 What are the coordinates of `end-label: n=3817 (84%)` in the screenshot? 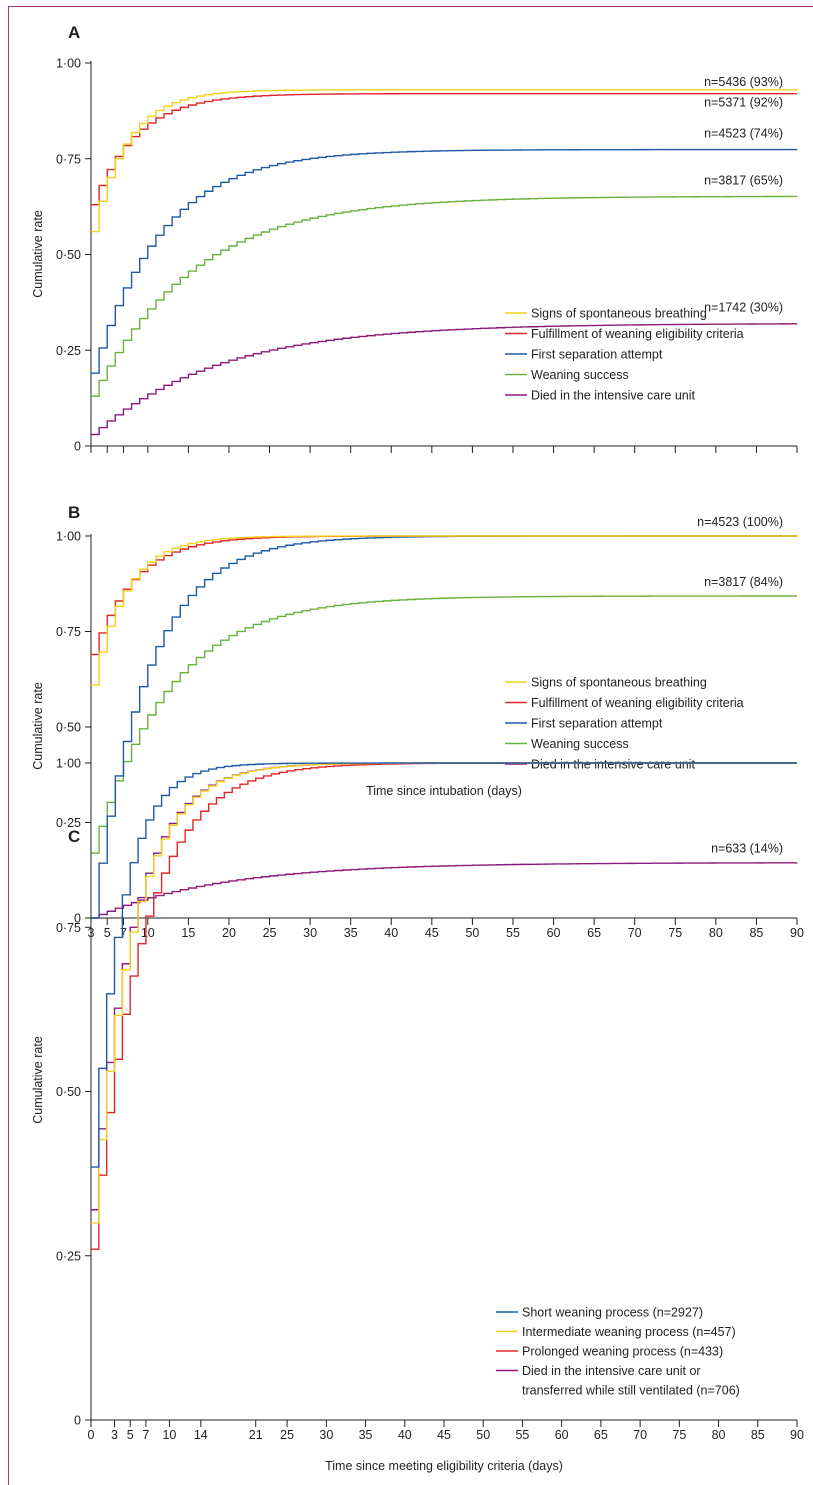 It's located at (743, 582).